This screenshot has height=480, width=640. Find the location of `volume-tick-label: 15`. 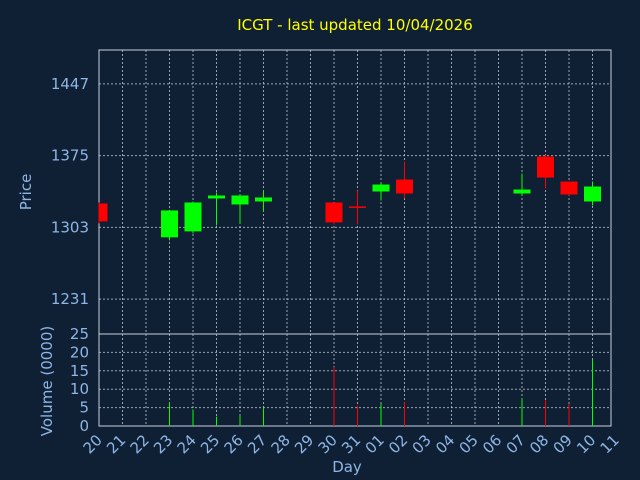

volume-tick-label: 15 is located at coordinates (79, 371).